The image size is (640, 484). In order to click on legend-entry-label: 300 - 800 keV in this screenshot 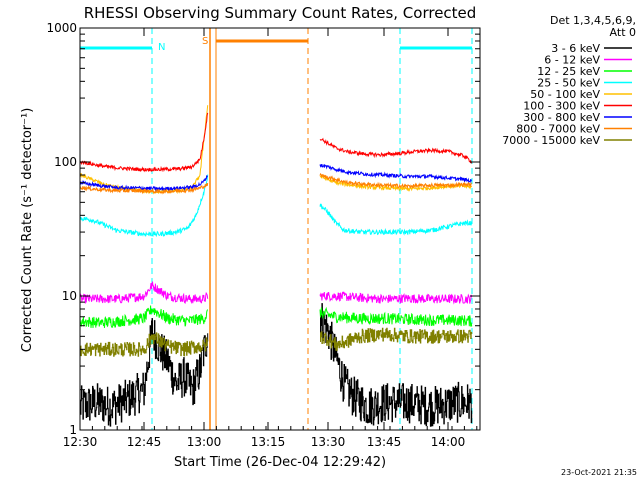, I will do `click(561, 117)`.